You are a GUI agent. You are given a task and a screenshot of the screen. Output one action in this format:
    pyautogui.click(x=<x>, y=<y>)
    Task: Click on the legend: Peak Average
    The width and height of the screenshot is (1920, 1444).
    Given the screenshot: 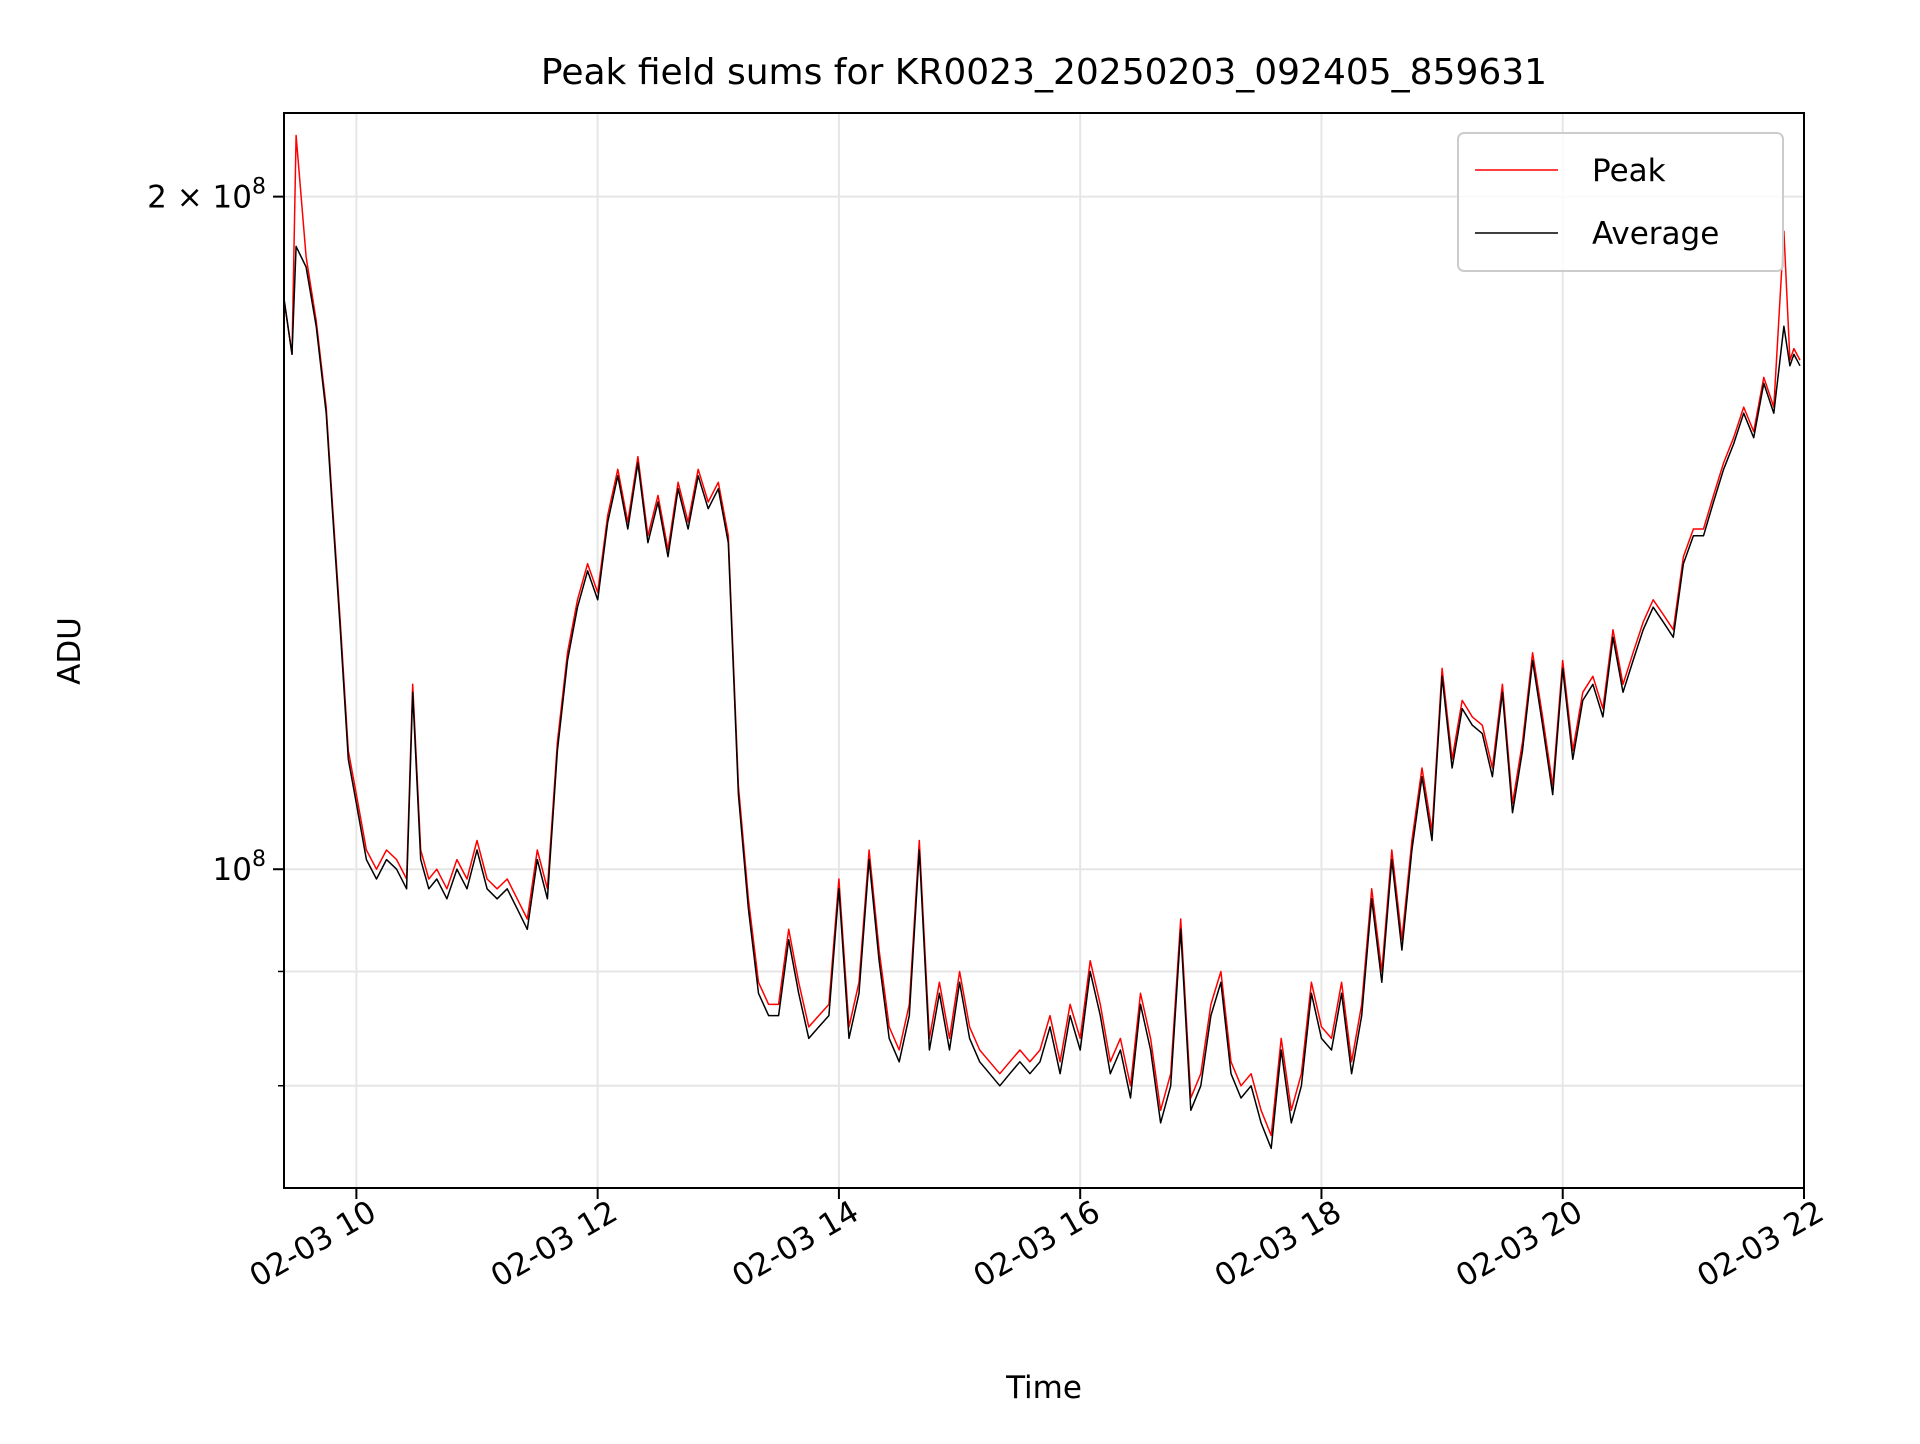 What is the action you would take?
    pyautogui.click(x=1620, y=202)
    